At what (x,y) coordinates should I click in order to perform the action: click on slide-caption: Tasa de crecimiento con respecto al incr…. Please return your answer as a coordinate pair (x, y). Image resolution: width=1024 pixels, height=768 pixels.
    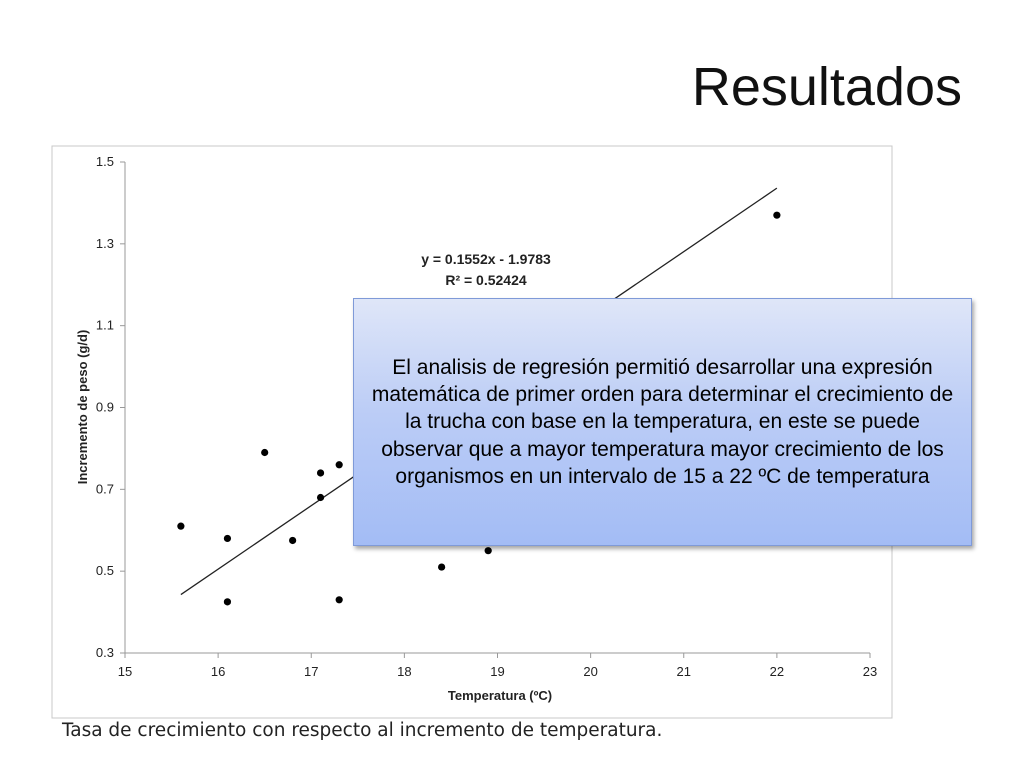
    Looking at the image, I should click on (362, 730).